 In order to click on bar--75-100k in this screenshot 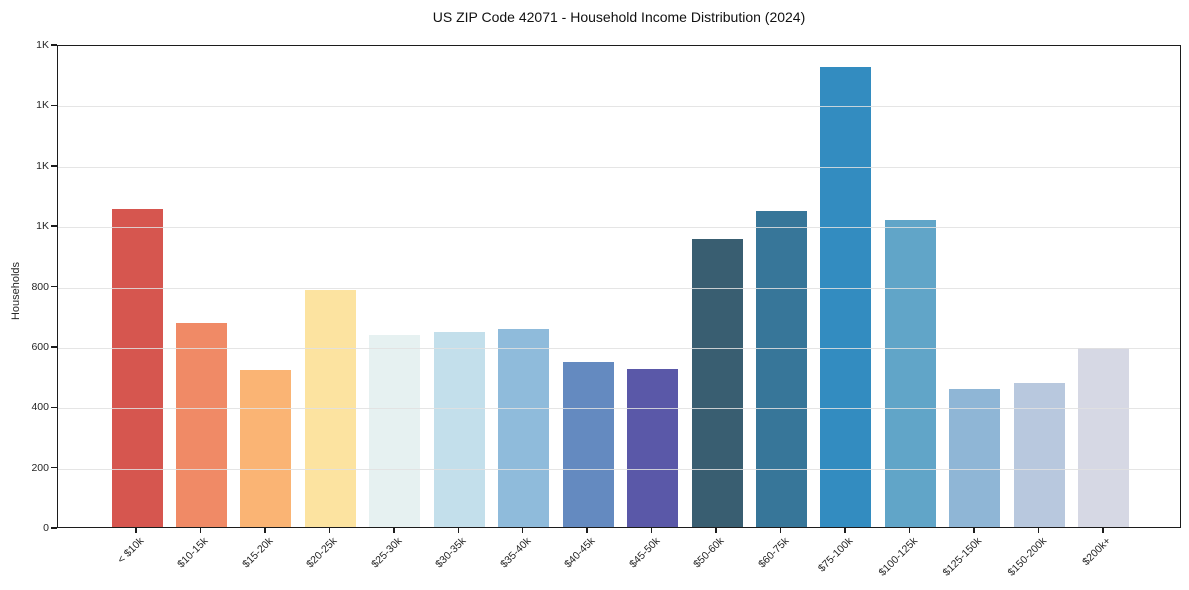, I will do `click(846, 296)`.